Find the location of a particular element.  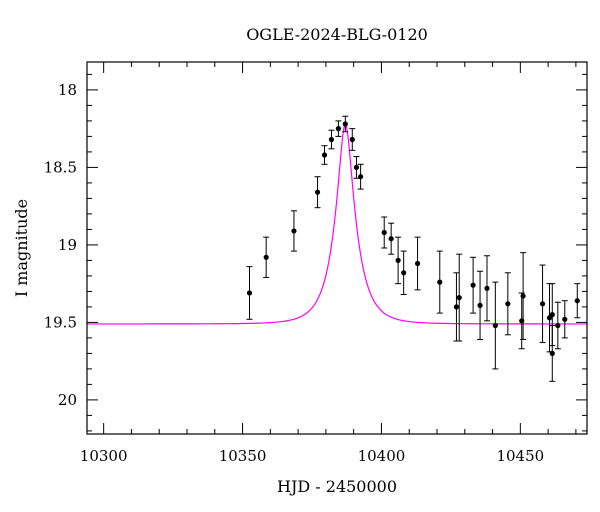

x-axis-label: HJD - 2450000 is located at coordinates (337, 486).